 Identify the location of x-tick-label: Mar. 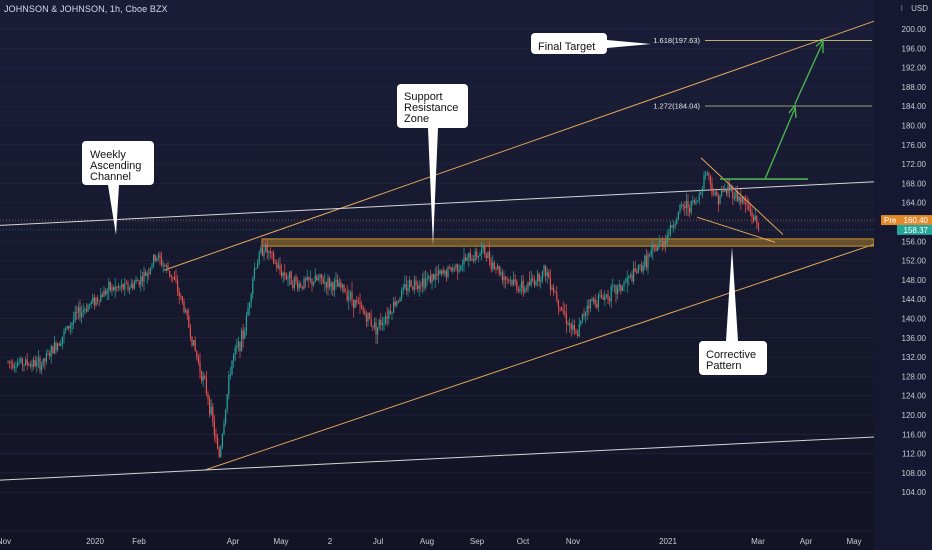
(758, 541).